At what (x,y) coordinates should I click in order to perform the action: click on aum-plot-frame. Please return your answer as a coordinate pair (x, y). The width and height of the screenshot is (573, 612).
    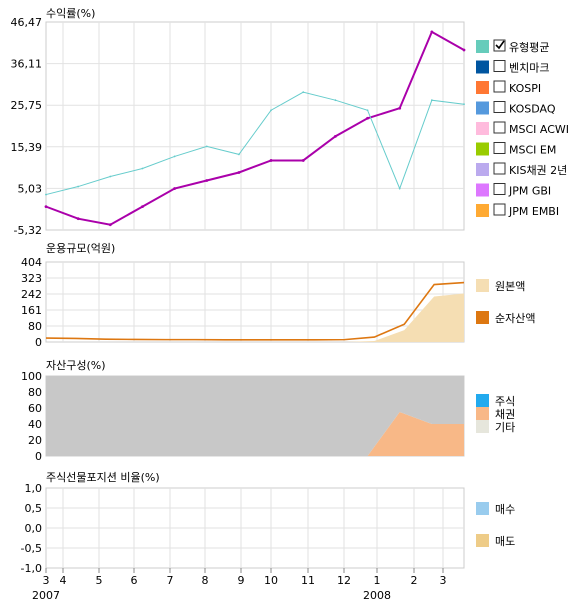
    Looking at the image, I should click on (255, 302).